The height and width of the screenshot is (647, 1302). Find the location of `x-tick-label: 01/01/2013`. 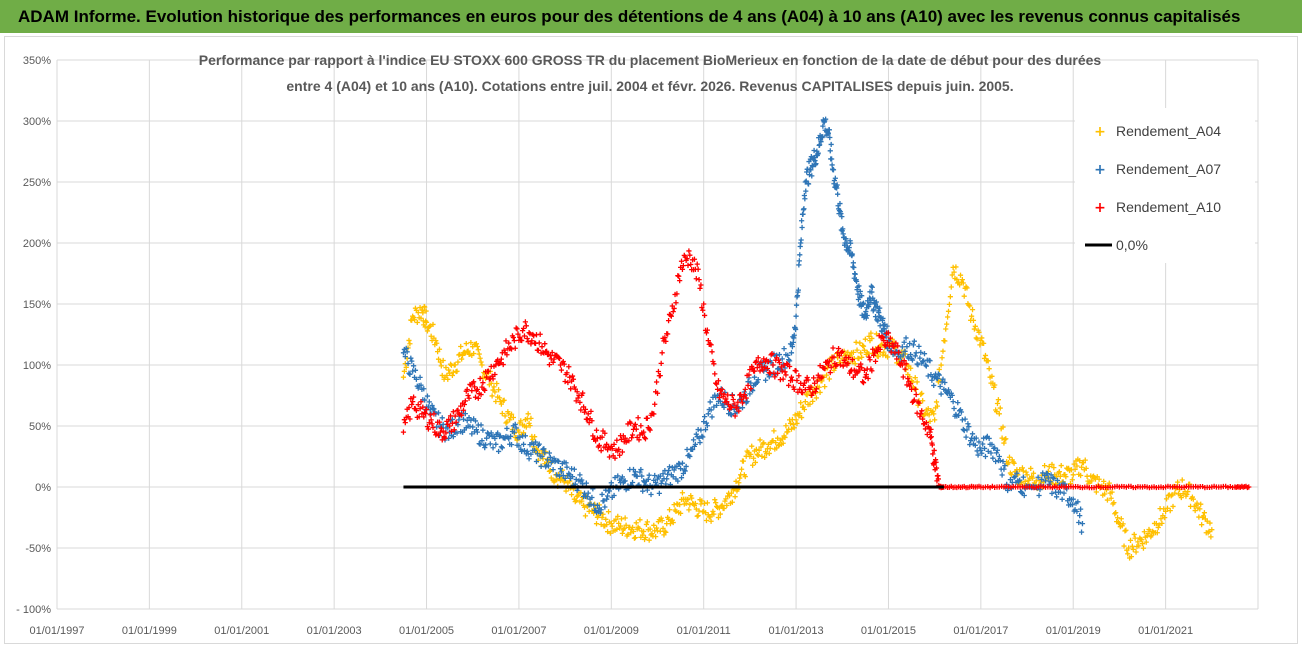

x-tick-label: 01/01/2013 is located at coordinates (796, 631).